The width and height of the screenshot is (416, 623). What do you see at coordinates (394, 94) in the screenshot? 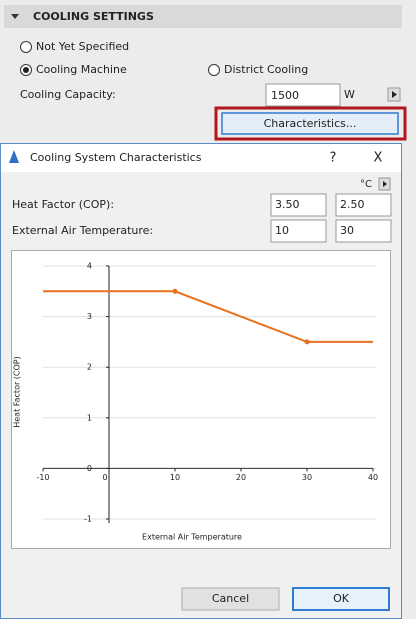
I see `unit-arrow` at bounding box center [394, 94].